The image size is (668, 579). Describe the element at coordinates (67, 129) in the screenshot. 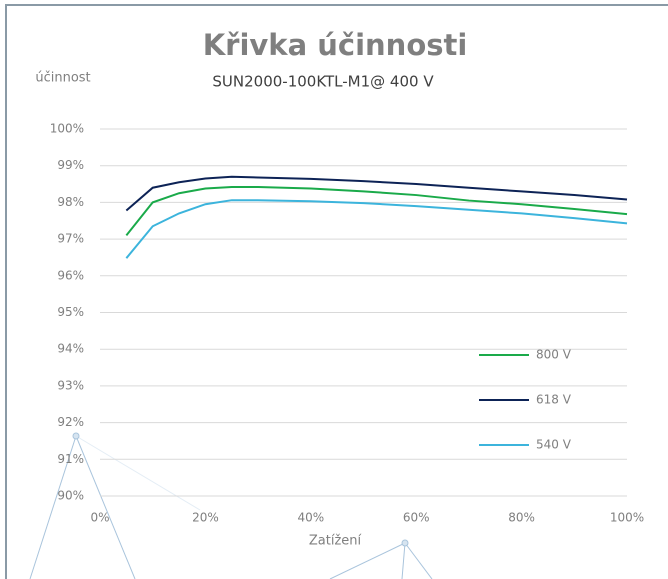

I see `y-tick-label: 100%` at that location.